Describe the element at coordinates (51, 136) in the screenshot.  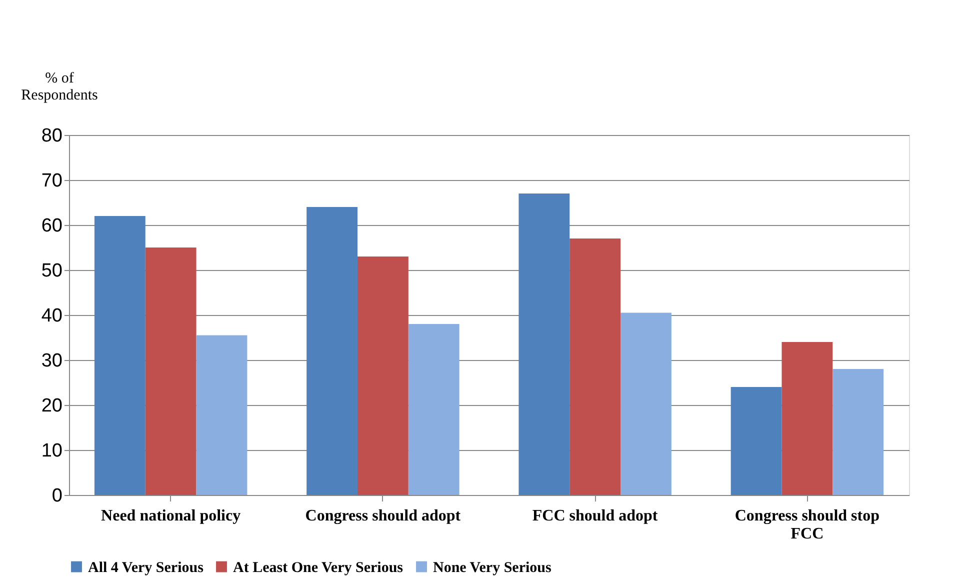
I see `y-tick-label: 80` at that location.